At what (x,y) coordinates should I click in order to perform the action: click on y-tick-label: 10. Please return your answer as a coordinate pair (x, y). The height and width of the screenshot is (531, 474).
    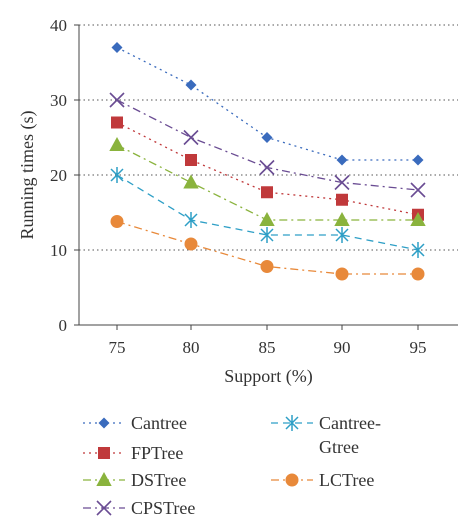
    Looking at the image, I should click on (58, 250).